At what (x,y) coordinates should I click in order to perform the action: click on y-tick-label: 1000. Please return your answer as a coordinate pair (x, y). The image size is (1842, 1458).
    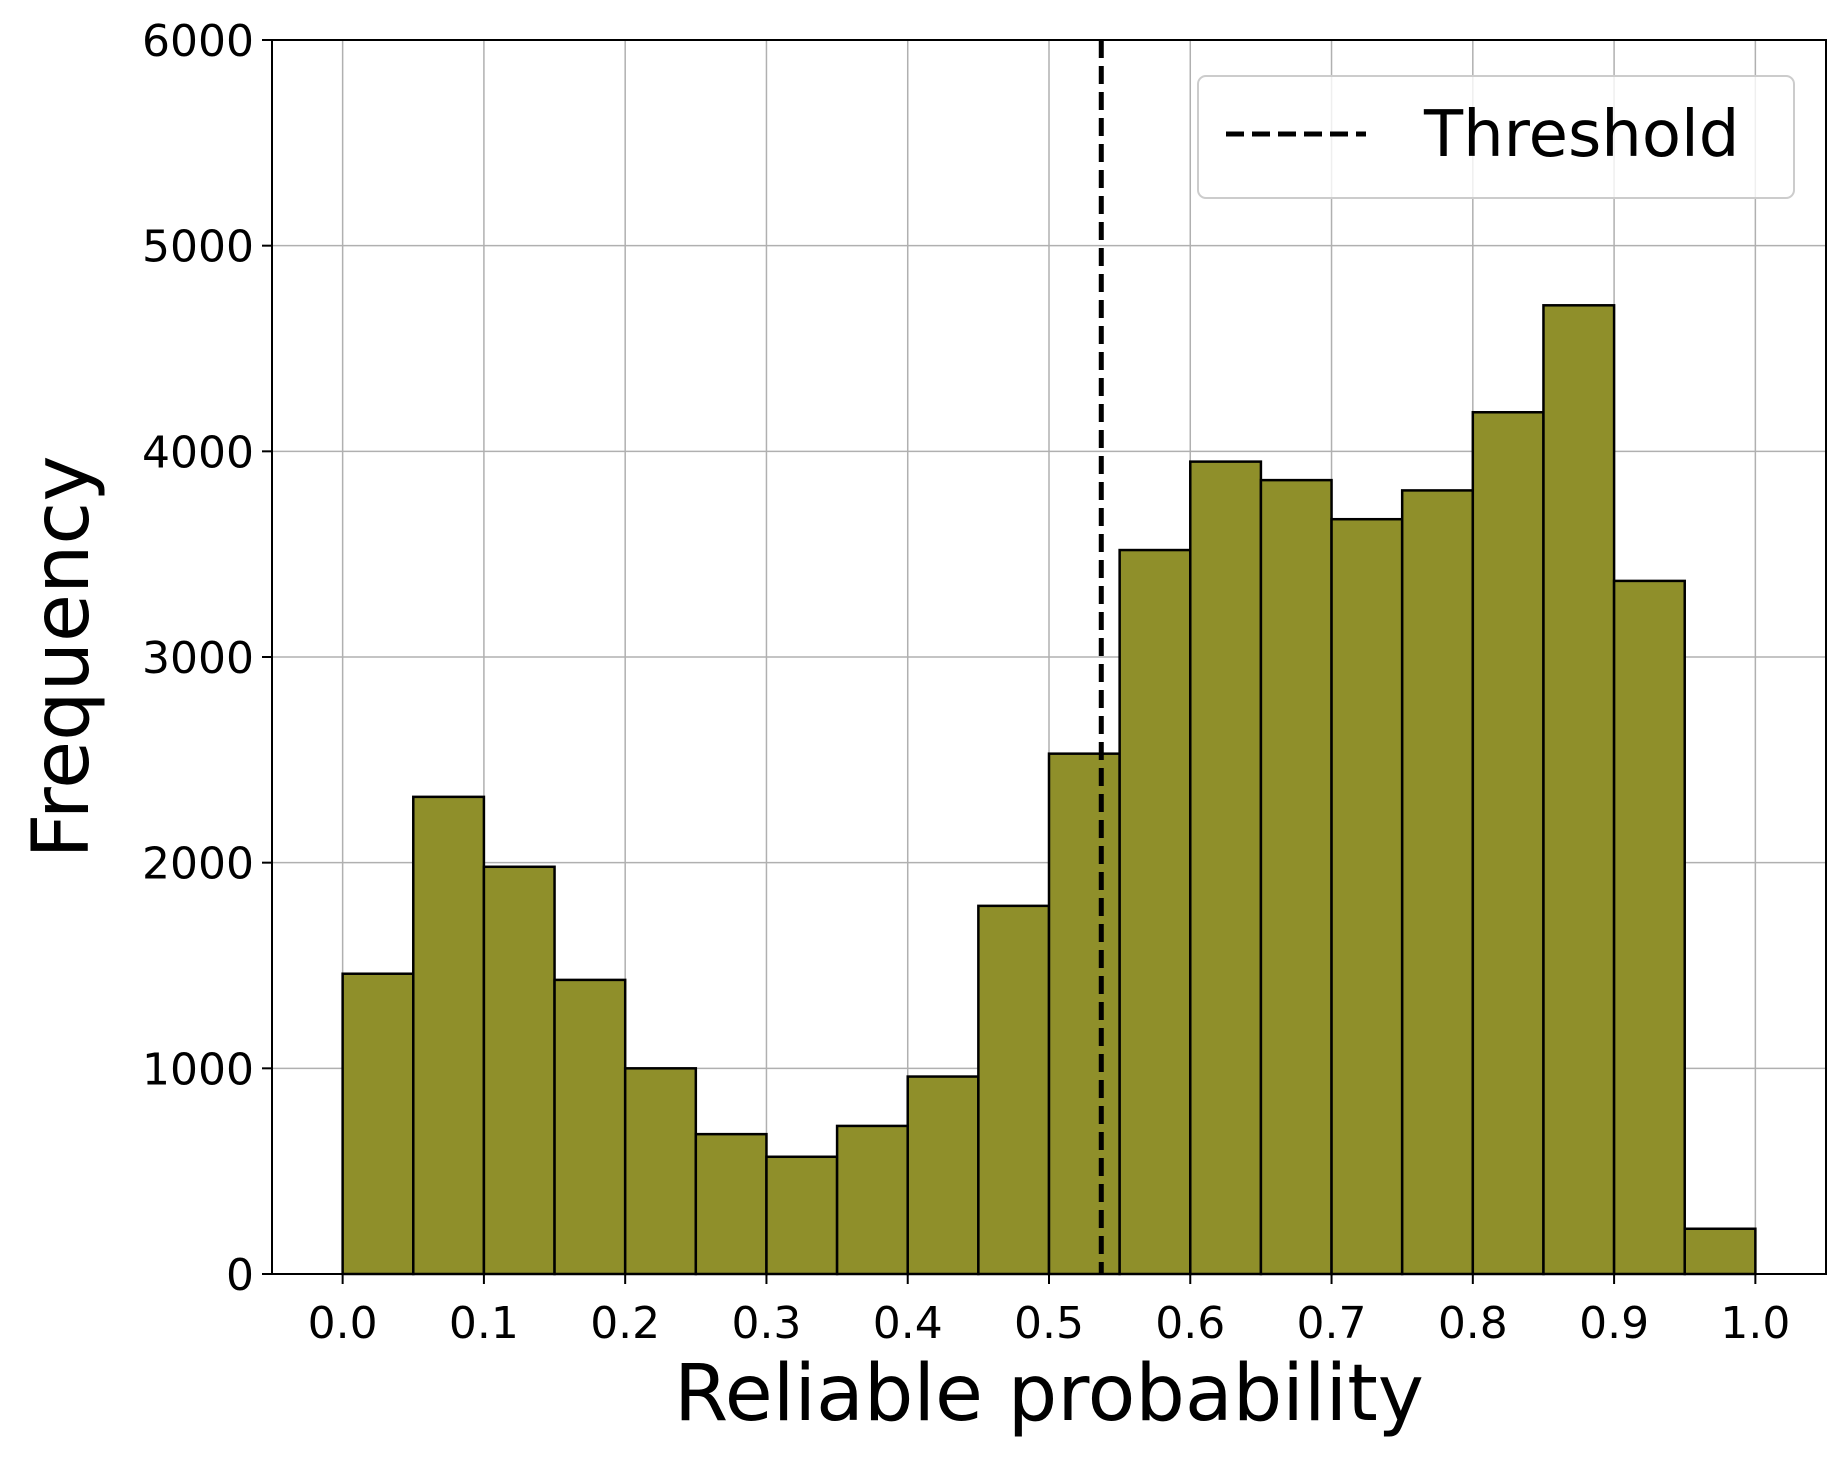
    Looking at the image, I should click on (198, 1069).